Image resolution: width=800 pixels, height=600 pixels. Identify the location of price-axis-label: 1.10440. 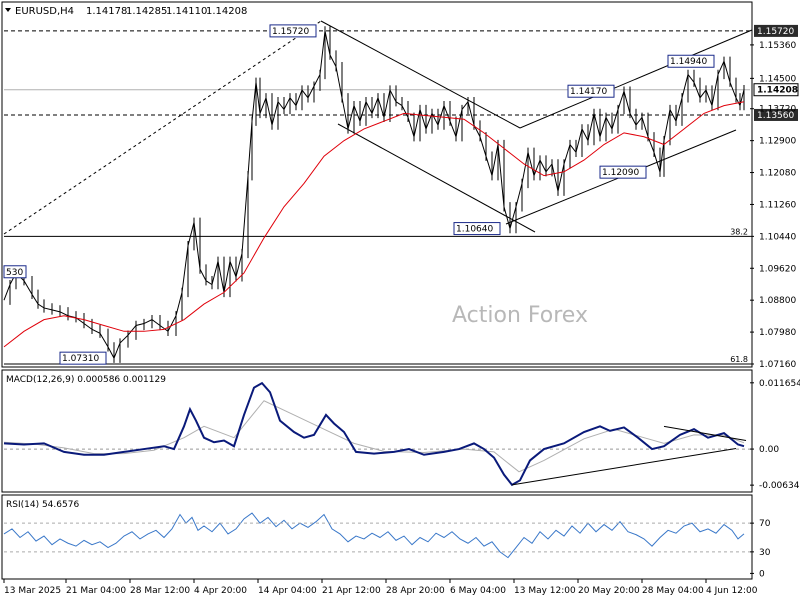
(777, 237).